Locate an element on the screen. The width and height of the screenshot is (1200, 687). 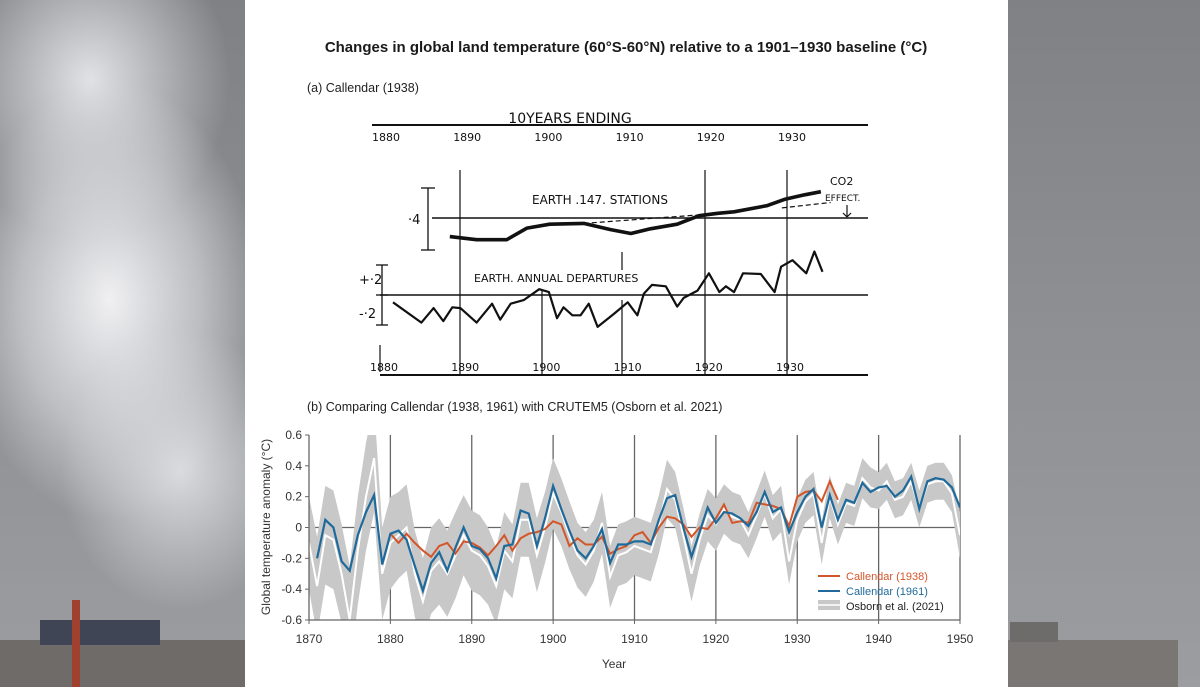
y-tick-label: 0.4 is located at coordinates (293, 466).